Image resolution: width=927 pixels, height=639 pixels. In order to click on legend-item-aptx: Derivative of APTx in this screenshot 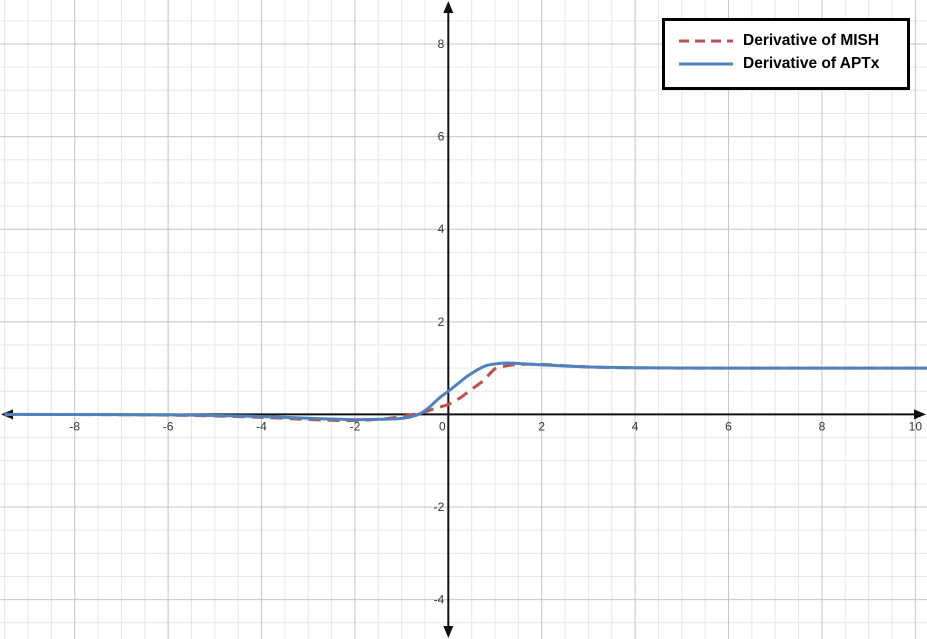, I will do `click(779, 64)`.